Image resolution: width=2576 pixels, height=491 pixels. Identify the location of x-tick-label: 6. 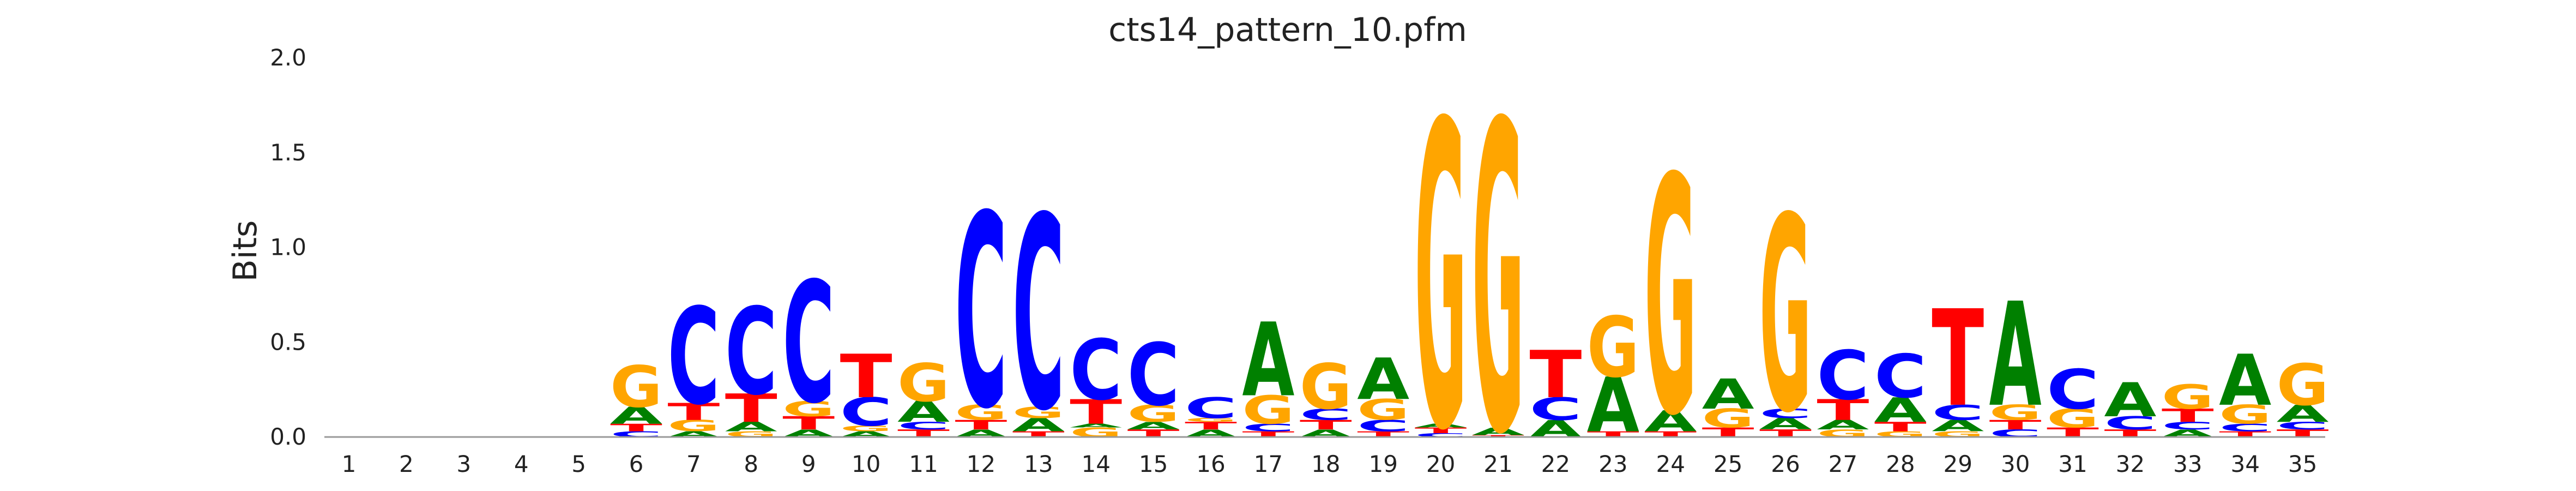
(637, 464).